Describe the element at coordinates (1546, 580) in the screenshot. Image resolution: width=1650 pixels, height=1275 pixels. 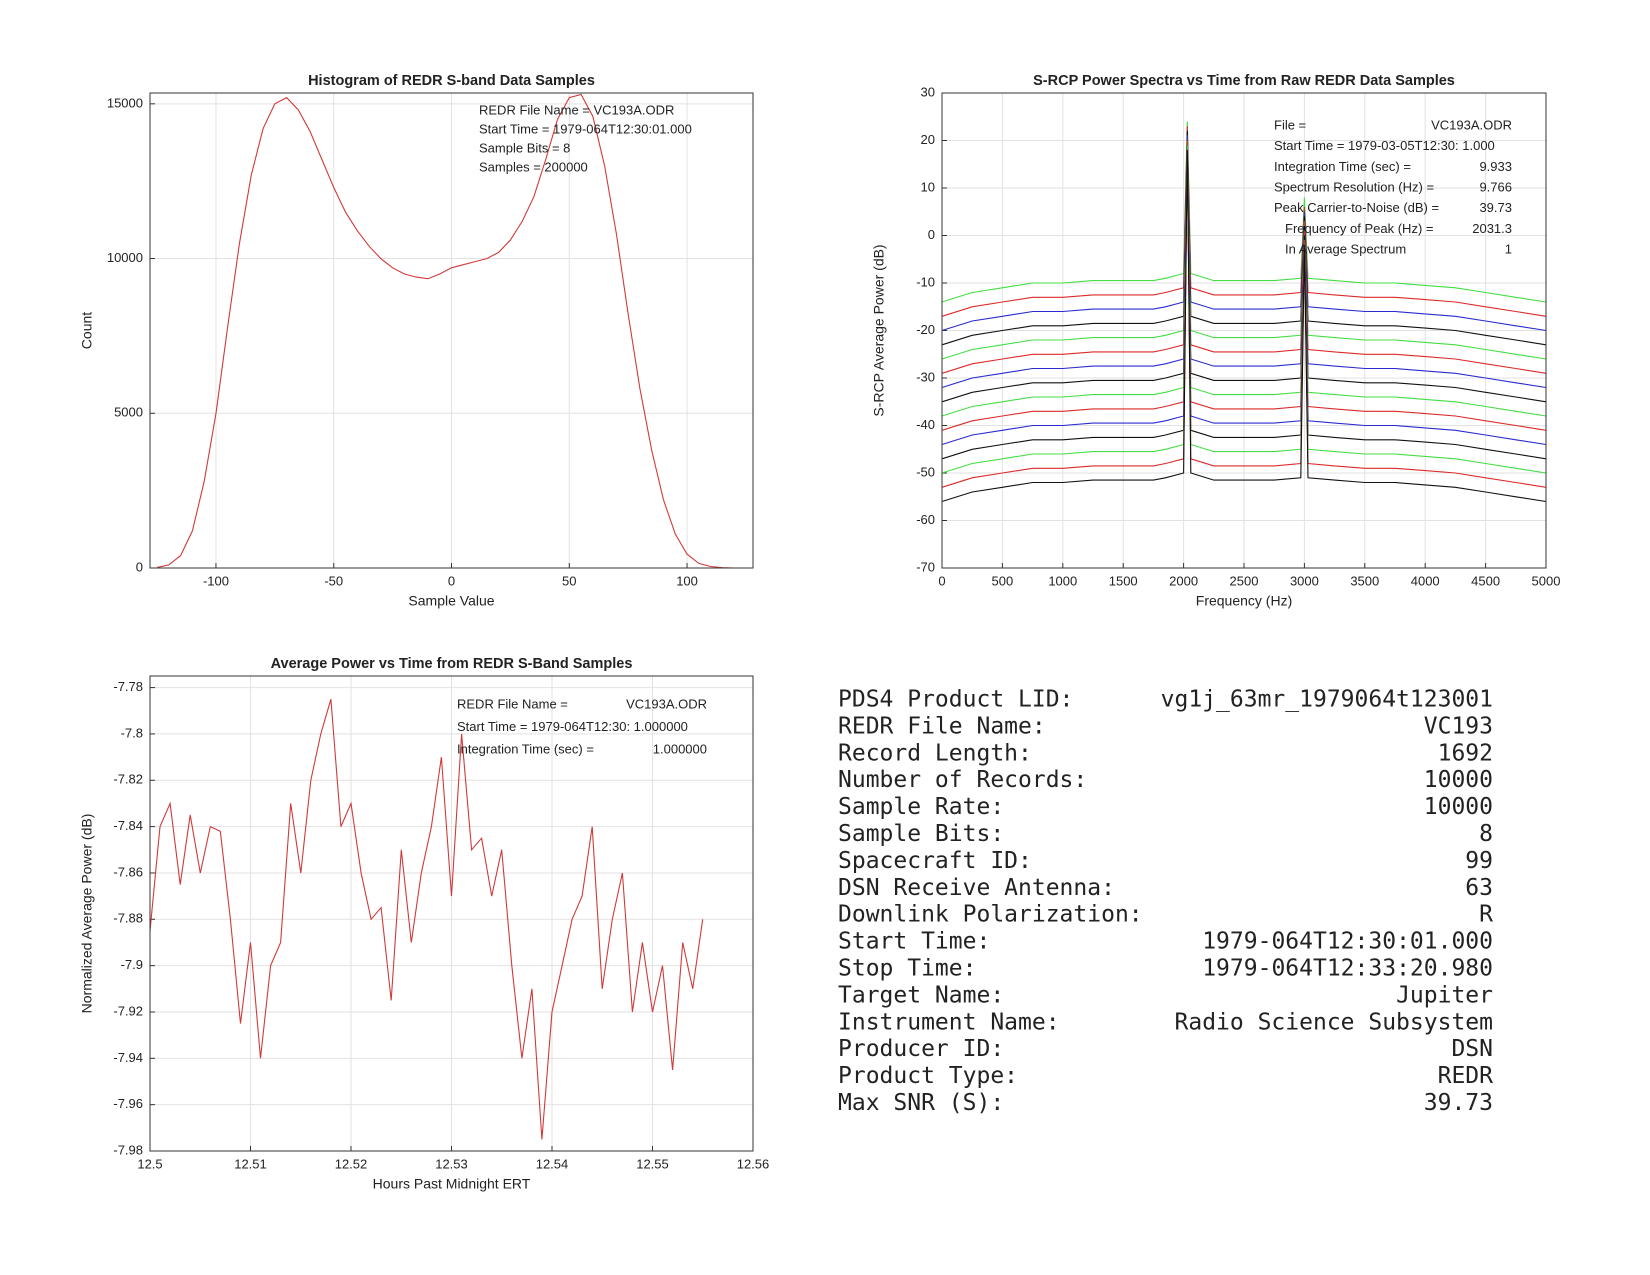
I see `x-tick-label: 5000` at that location.